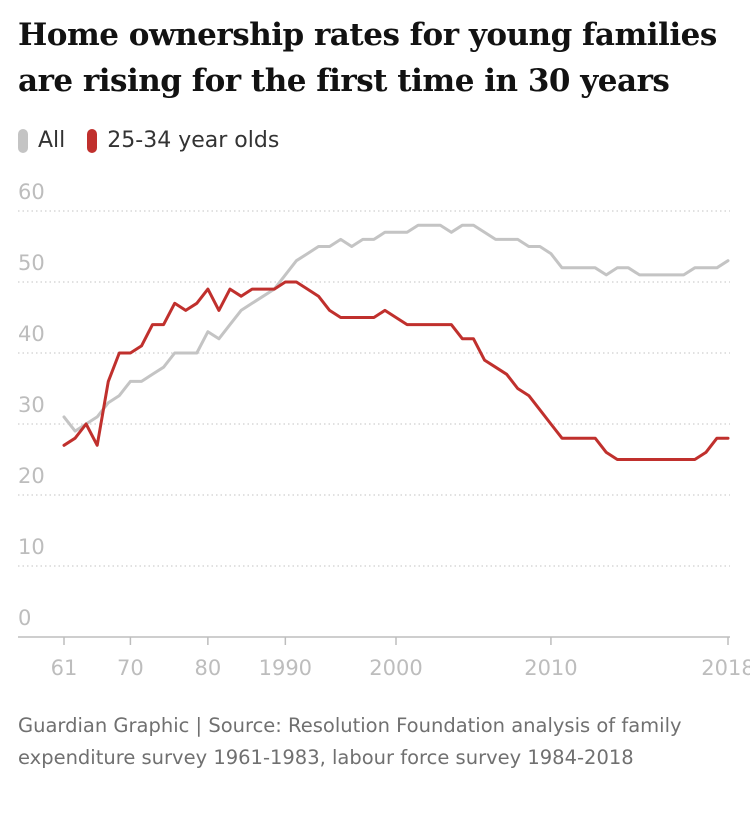  What do you see at coordinates (550, 668) in the screenshot?
I see `x-tick-label: 2010` at bounding box center [550, 668].